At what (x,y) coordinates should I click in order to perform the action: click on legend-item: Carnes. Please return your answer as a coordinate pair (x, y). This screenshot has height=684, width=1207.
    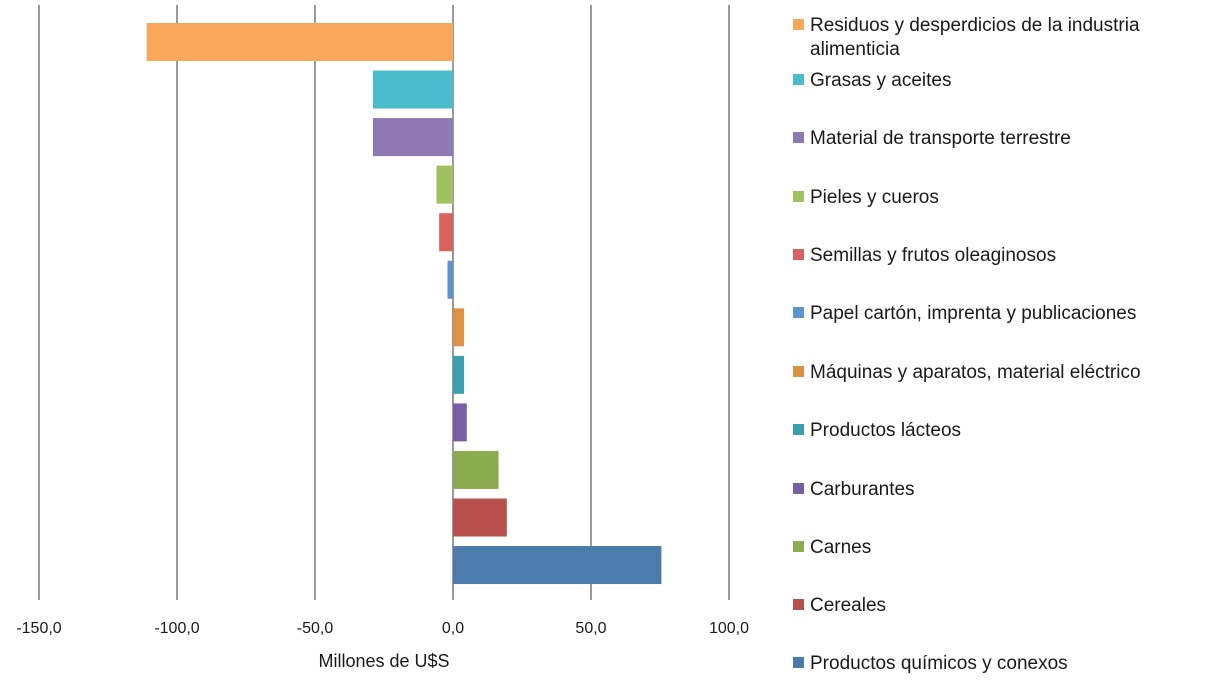
    Looking at the image, I should click on (999, 548).